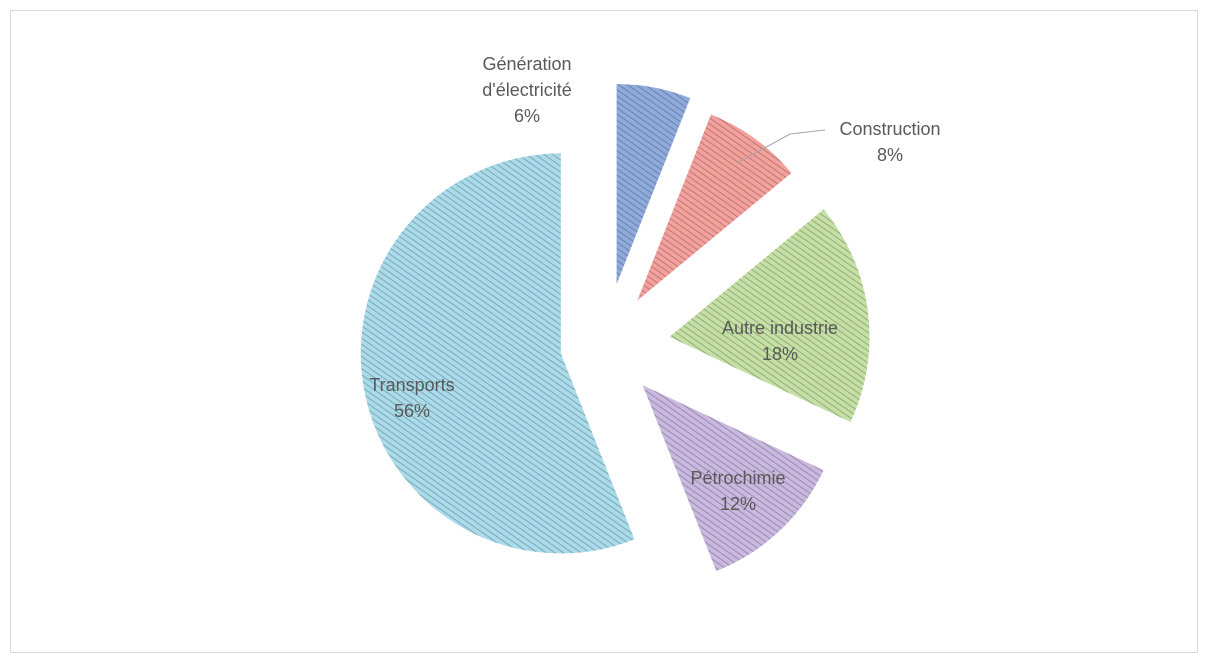 The height and width of the screenshot is (663, 1208). I want to click on data-label: Génération d'électricité 6%, so click(527, 90).